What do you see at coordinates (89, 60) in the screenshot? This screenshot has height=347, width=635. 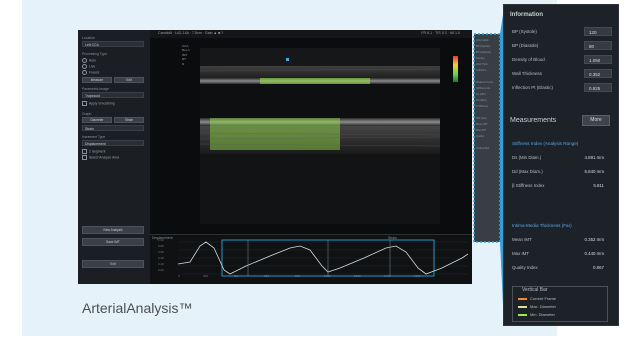 I see `processing-radio-auto: Auto` at bounding box center [89, 60].